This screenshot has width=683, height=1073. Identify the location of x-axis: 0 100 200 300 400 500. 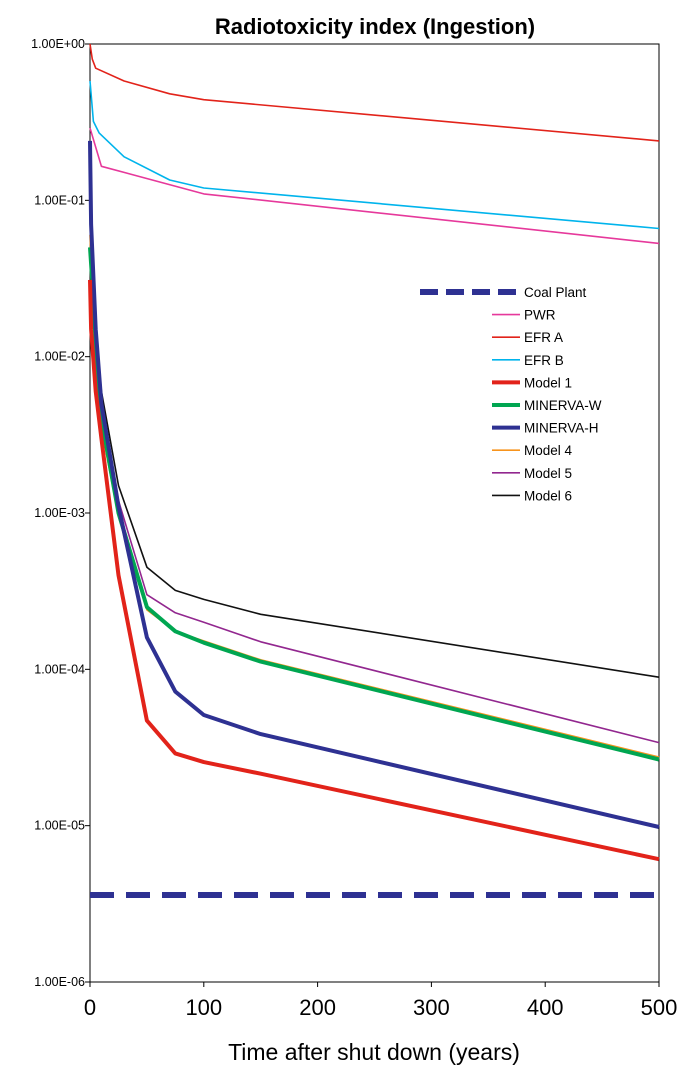
(380, 1001).